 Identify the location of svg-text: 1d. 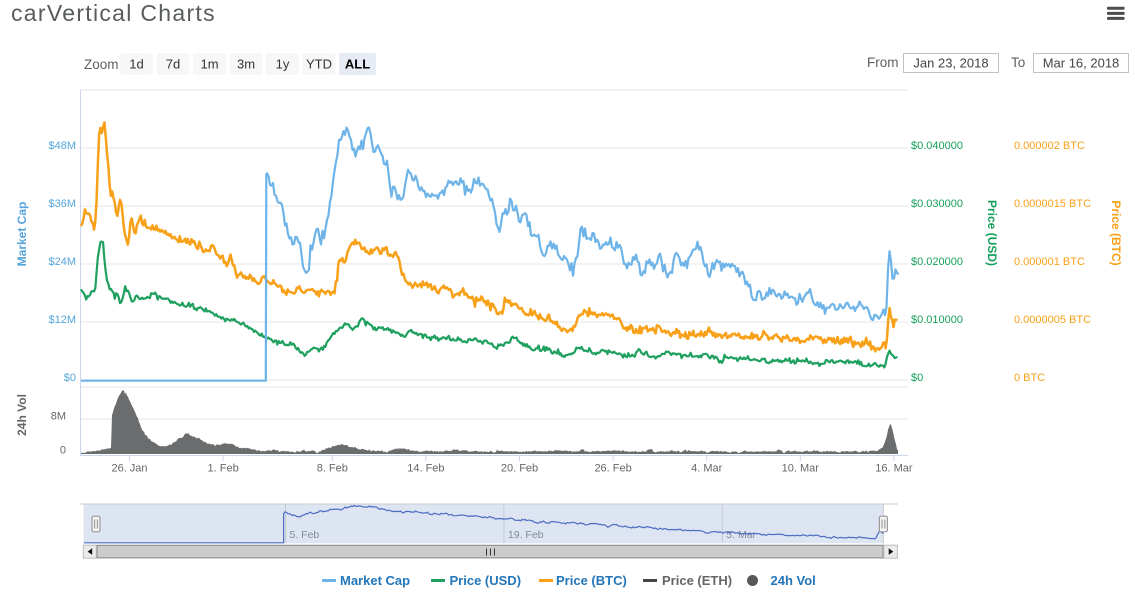
(136, 64).